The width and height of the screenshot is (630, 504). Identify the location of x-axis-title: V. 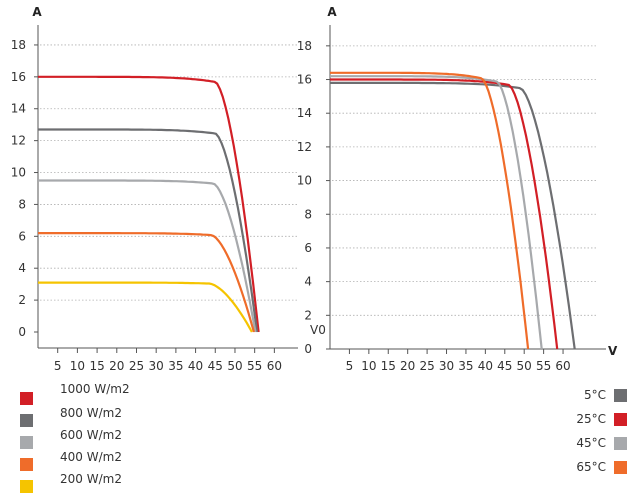
(613, 351).